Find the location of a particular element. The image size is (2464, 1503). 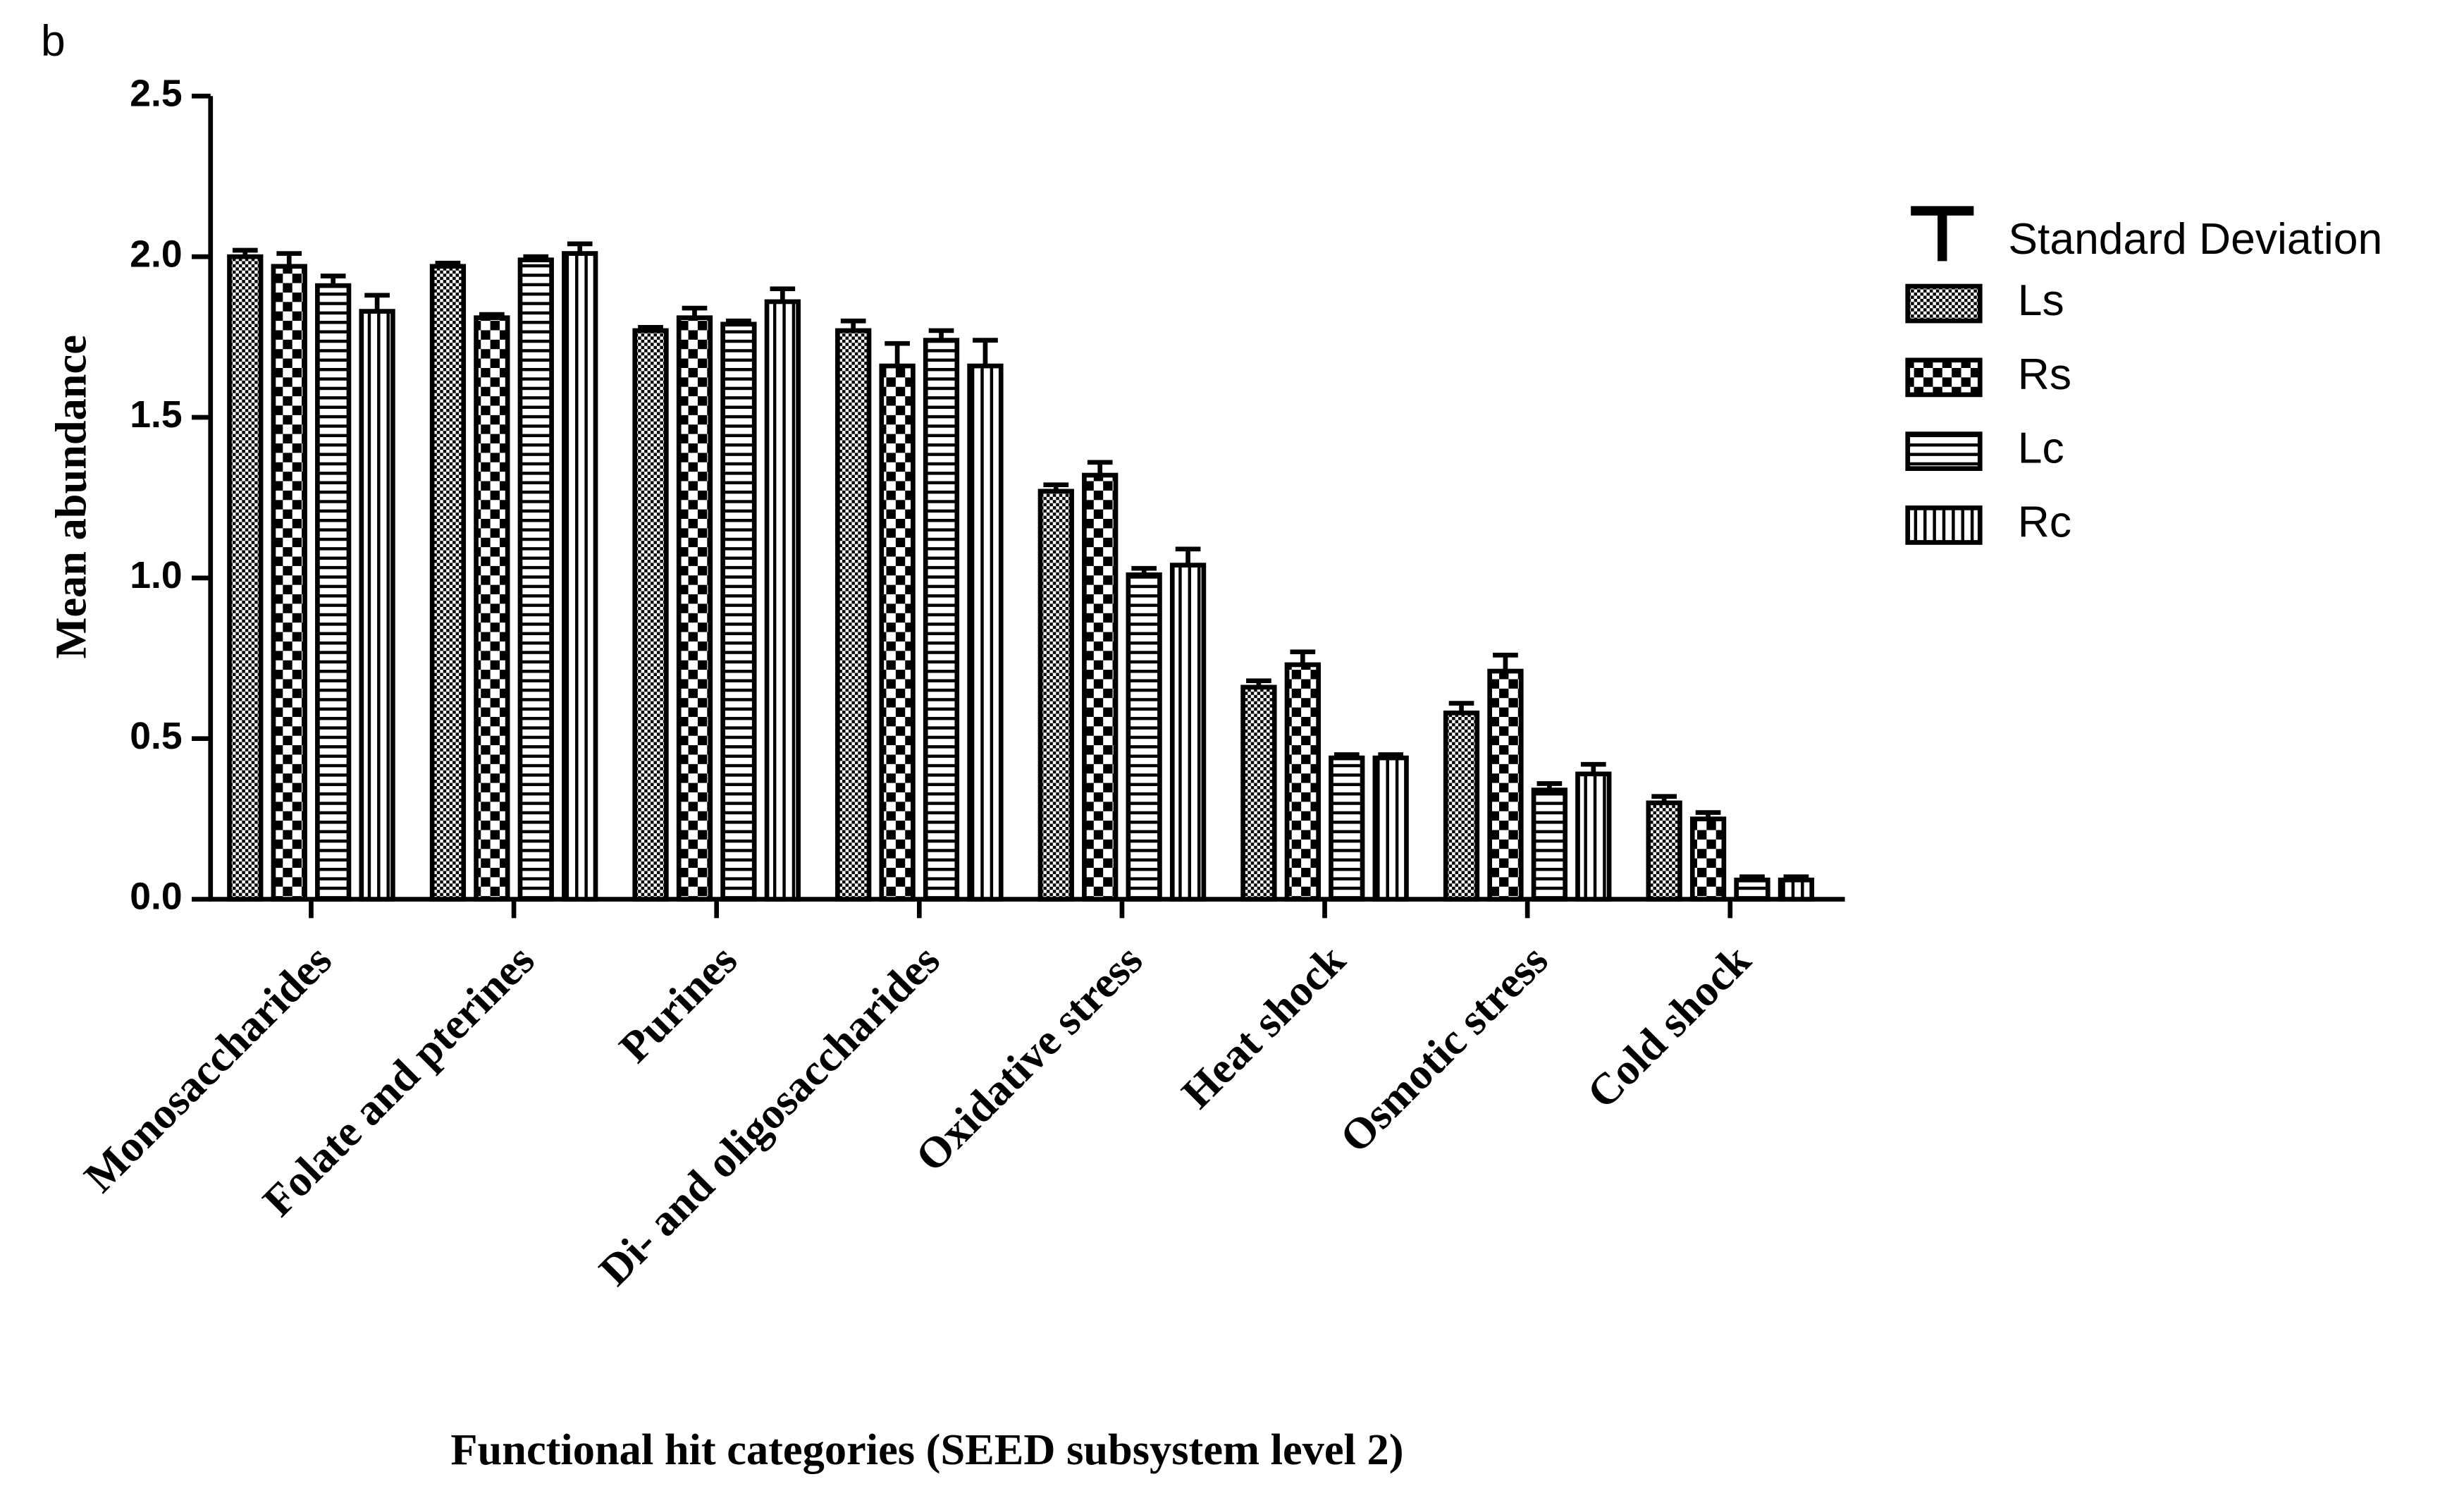

legend-label: Rc is located at coordinates (2044, 521).